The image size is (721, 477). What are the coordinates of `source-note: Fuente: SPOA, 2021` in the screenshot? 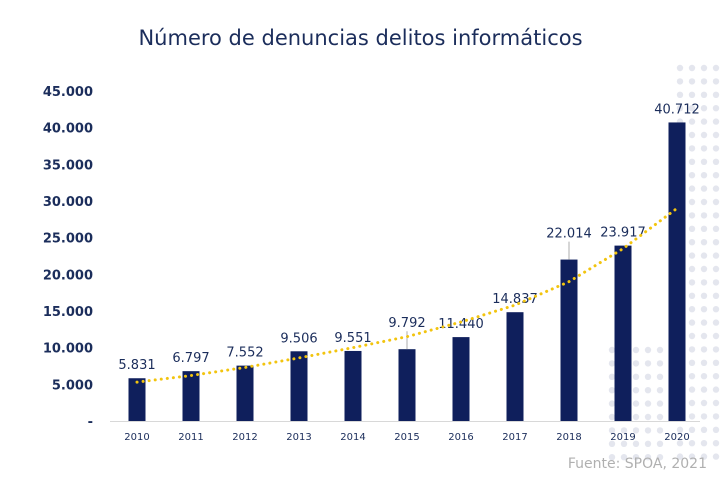 It's located at (637, 464).